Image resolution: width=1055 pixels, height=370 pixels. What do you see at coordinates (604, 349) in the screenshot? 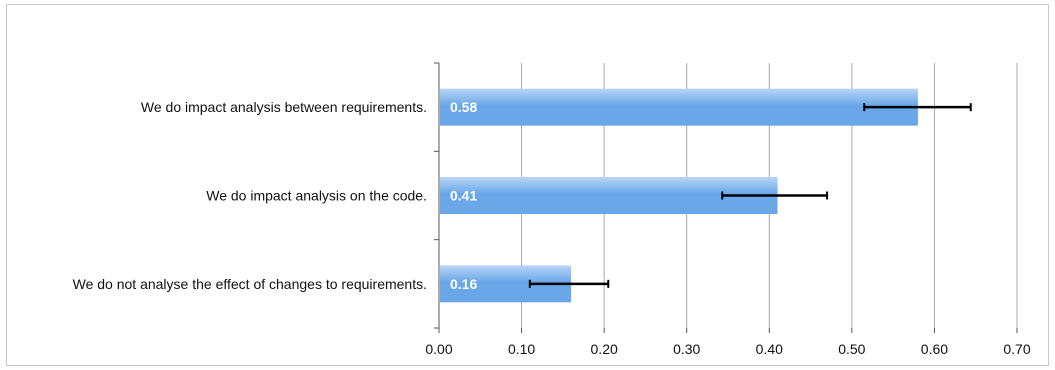
I see `x-tick-label: 0.20` at bounding box center [604, 349].